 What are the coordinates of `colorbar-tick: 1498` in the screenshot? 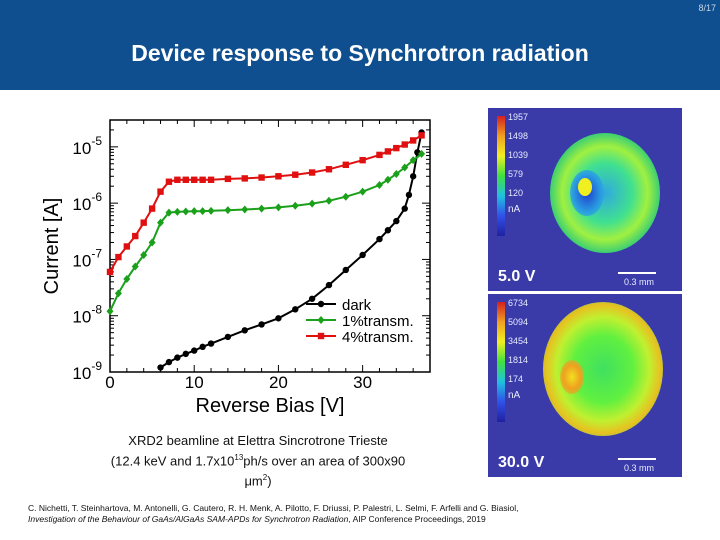 It's located at (518, 136).